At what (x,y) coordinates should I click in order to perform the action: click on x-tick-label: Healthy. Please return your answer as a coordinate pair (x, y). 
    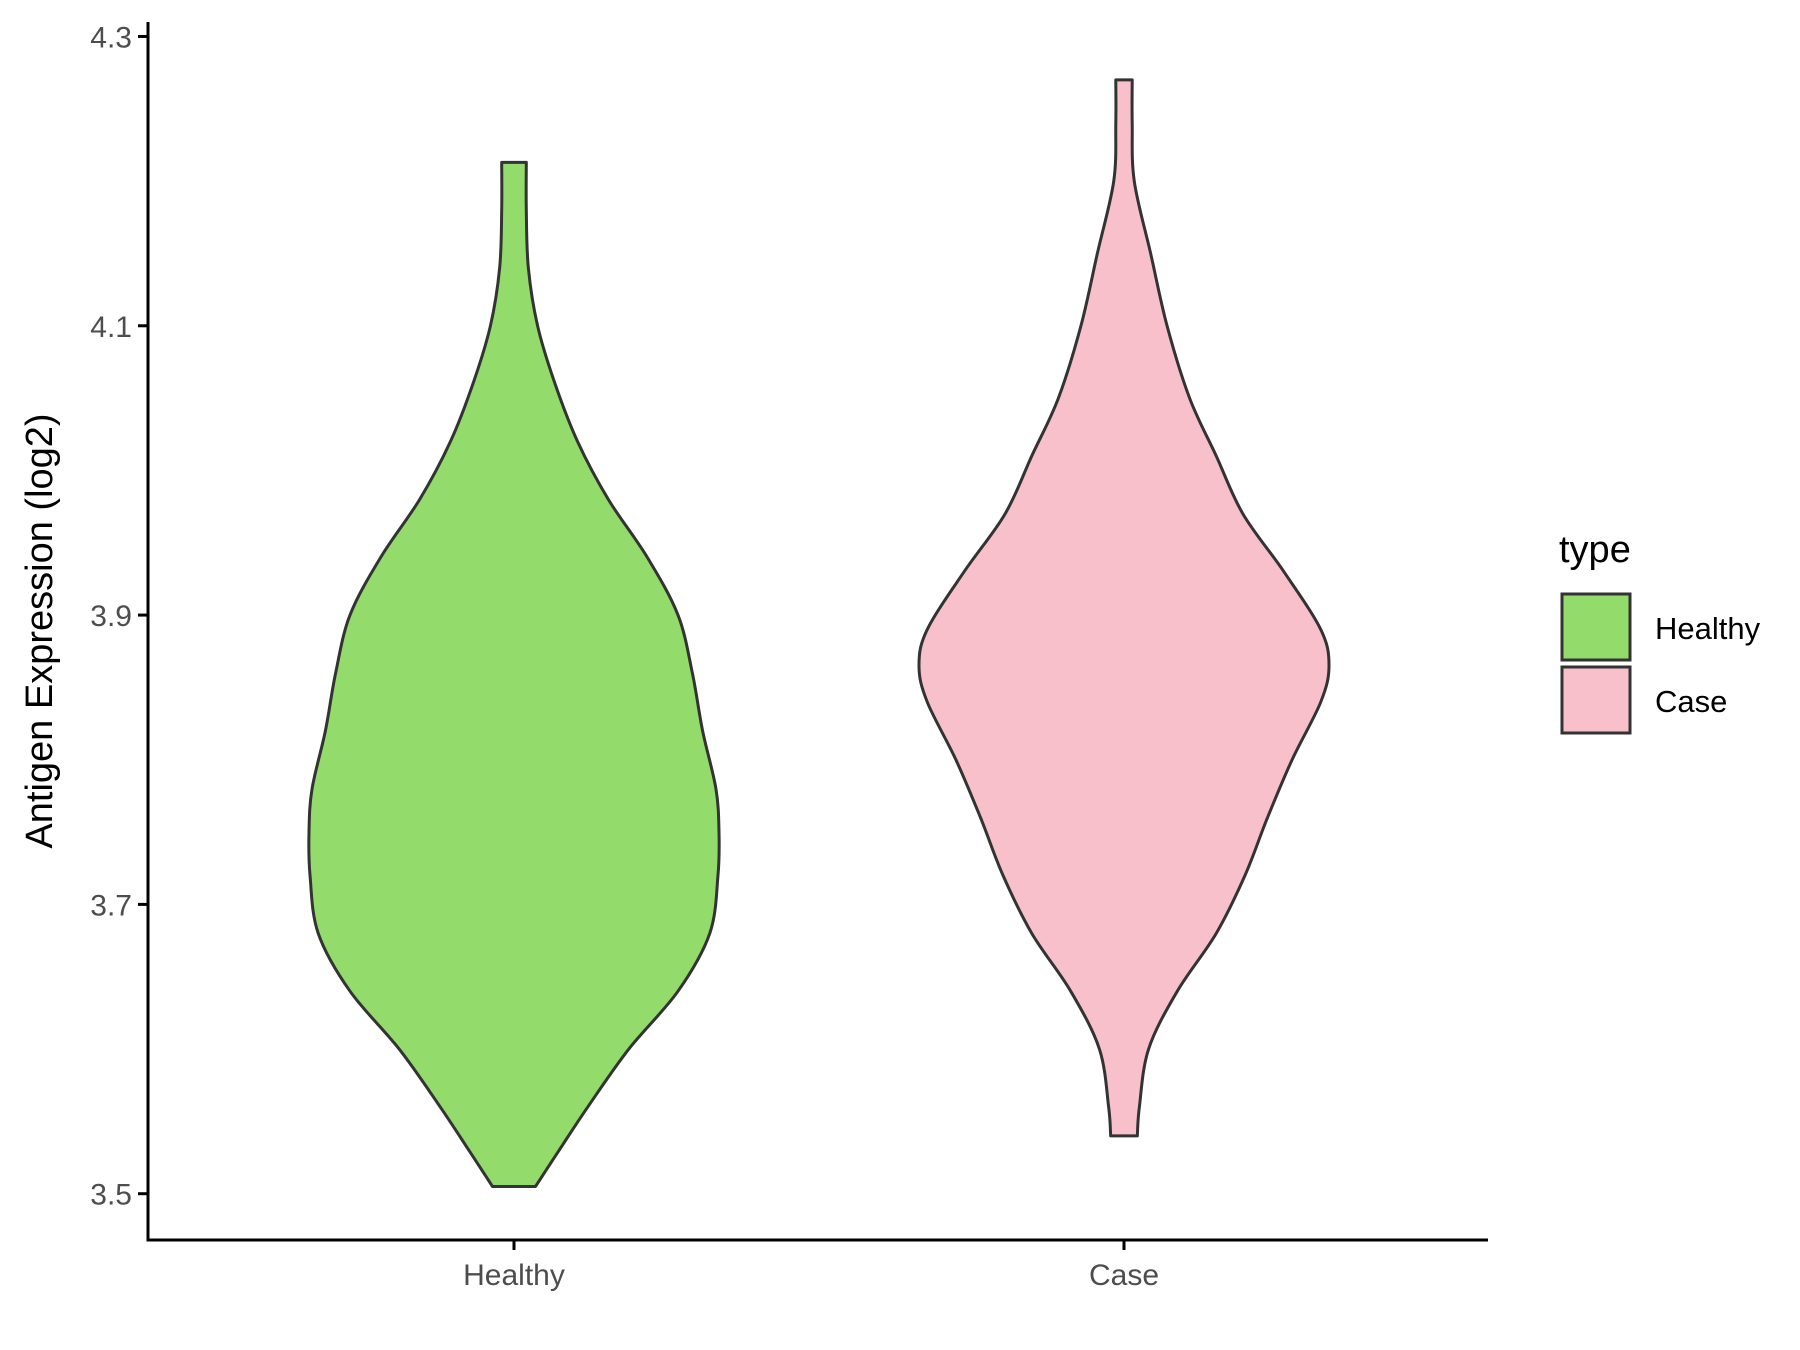
    Looking at the image, I should click on (514, 1275).